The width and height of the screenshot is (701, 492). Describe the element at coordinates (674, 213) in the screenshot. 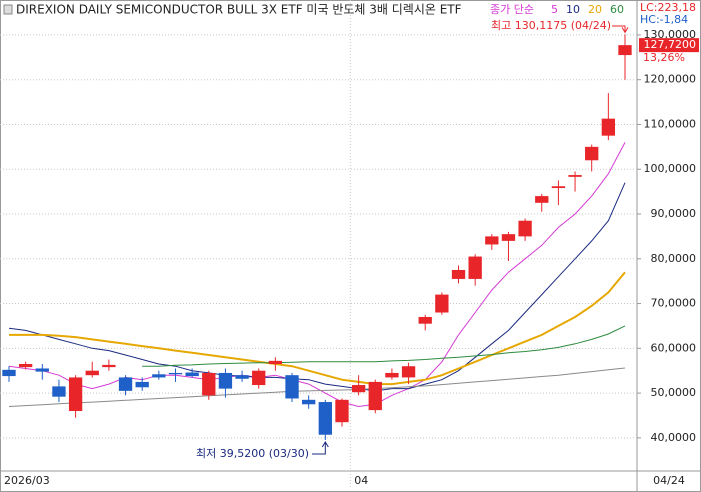

I see `y-tick-label: 90,0000` at that location.